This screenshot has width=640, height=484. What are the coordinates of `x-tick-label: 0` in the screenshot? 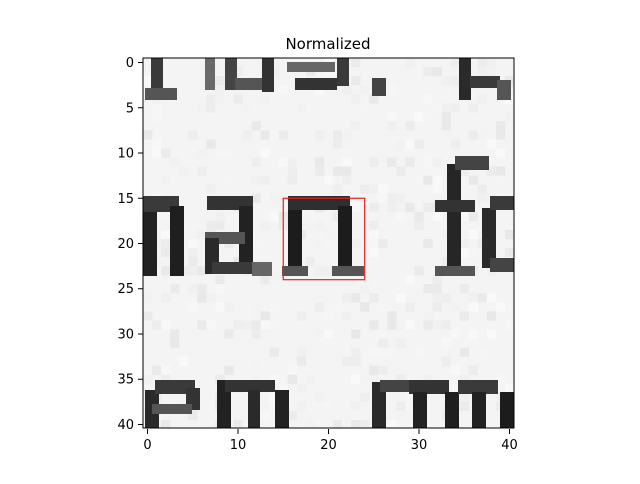 It's located at (147, 445).